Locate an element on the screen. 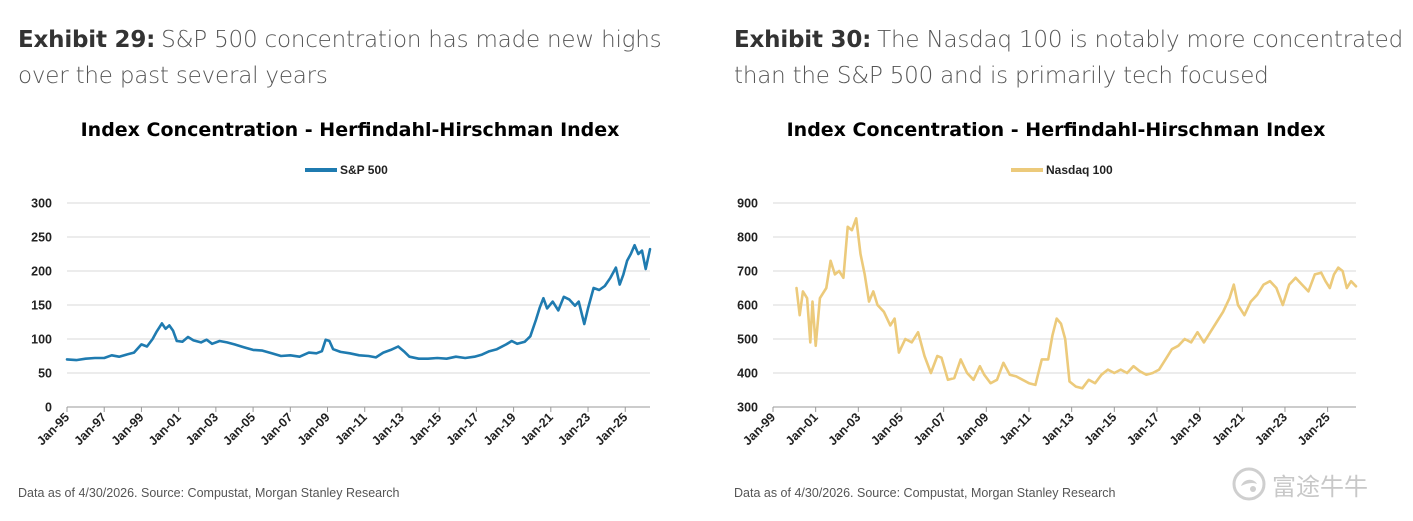 The image size is (1413, 521). x-tick-label: Jan-97 is located at coordinates (90, 429).